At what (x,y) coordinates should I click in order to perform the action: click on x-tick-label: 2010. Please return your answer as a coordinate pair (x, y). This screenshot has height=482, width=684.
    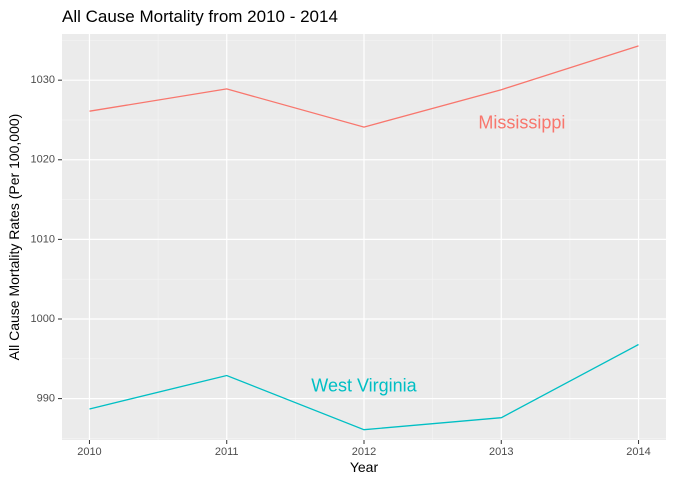
    Looking at the image, I should click on (89, 452).